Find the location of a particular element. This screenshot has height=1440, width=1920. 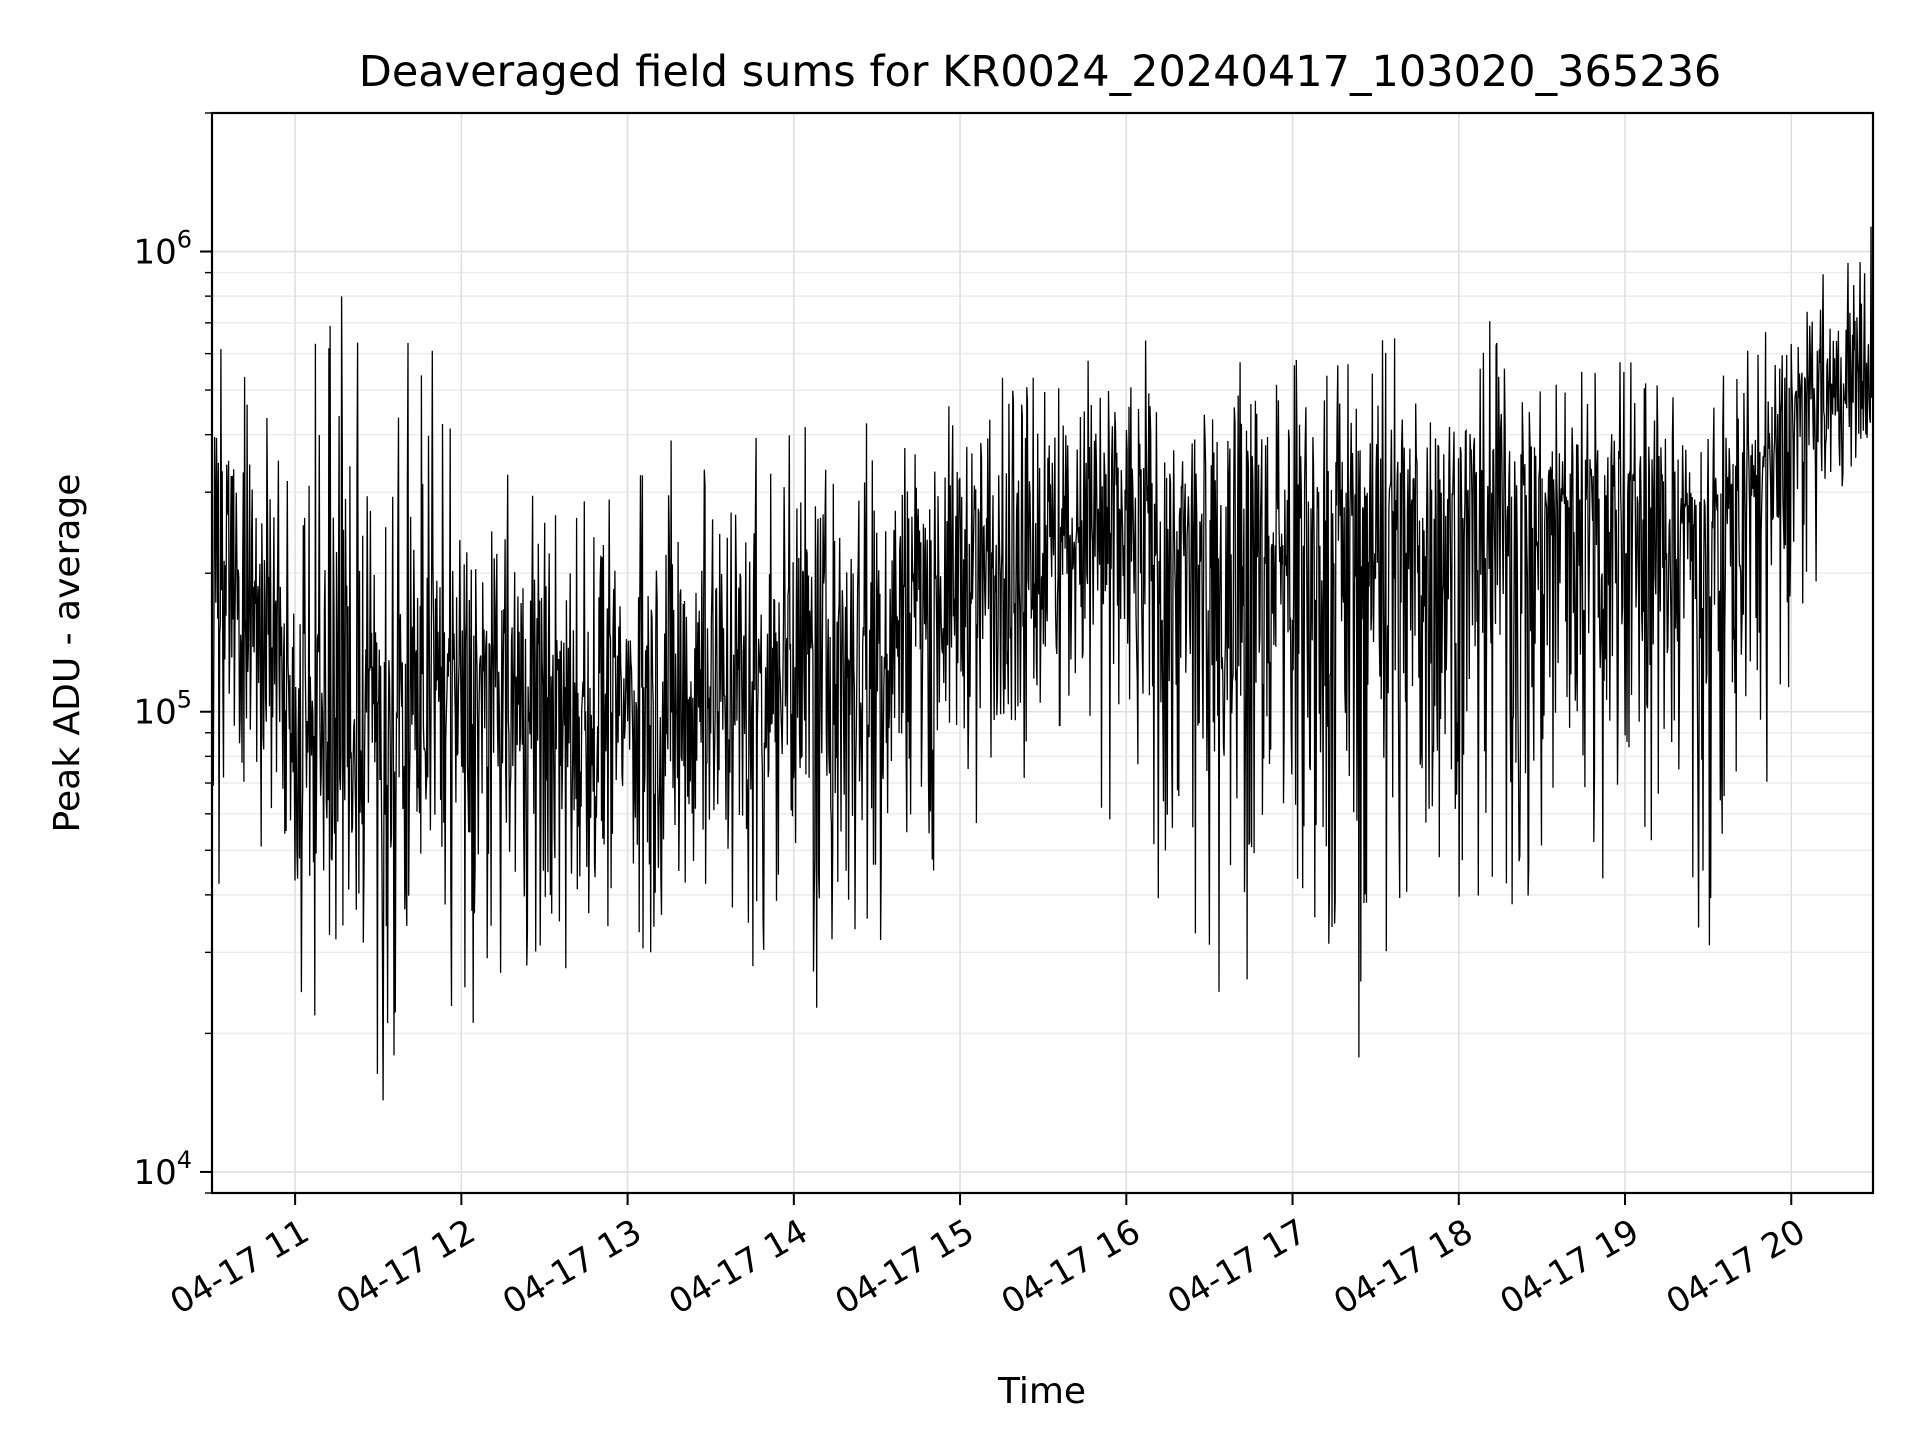

y-tick-label-exponent: 5 is located at coordinates (184, 700).